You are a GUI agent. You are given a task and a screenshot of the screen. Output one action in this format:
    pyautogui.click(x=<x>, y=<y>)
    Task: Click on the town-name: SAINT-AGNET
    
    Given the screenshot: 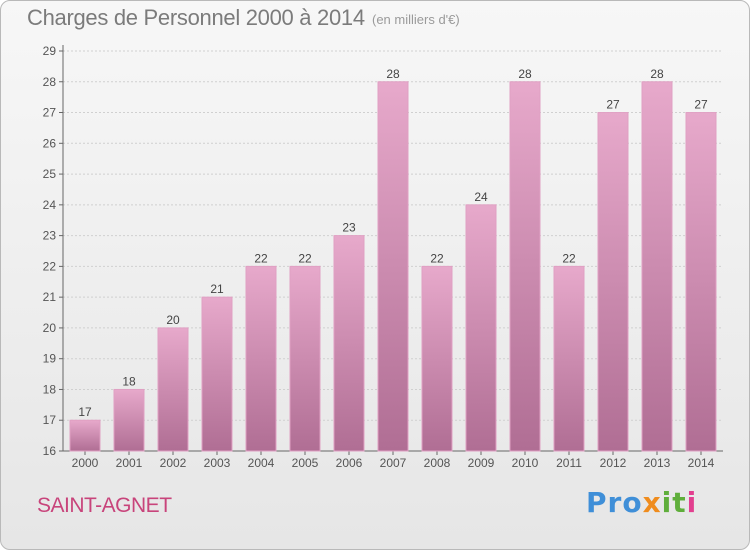 What is the action you would take?
    pyautogui.click(x=104, y=505)
    